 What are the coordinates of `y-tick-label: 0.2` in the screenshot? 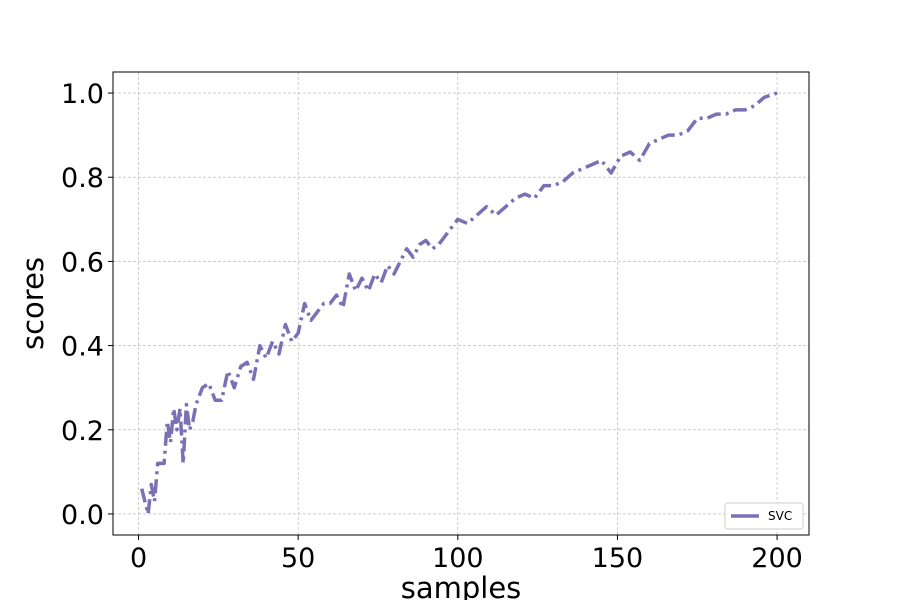 It's located at (82, 431).